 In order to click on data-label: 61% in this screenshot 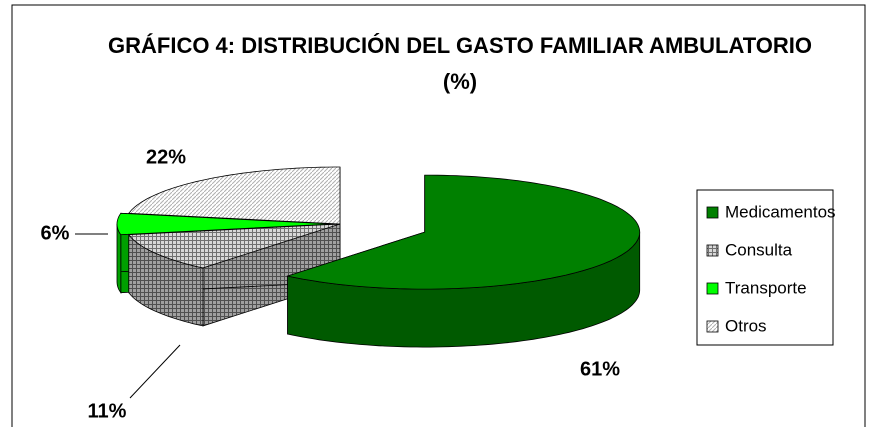, I will do `click(600, 369)`.